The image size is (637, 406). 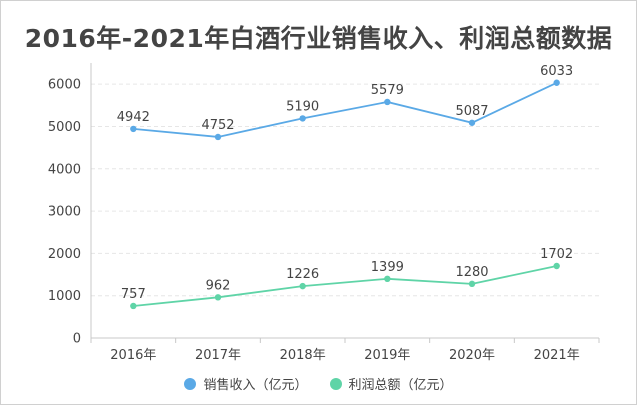 What do you see at coordinates (335, 383) in the screenshot?
I see `legend-marker-profit` at bounding box center [335, 383].